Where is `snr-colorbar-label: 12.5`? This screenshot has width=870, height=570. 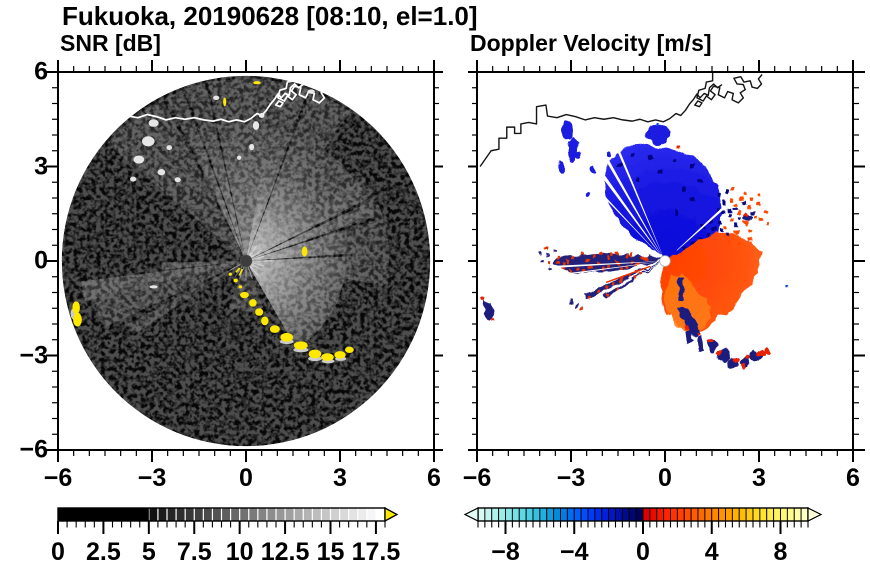 snr-colorbar-label: 12.5 is located at coordinates (285, 552).